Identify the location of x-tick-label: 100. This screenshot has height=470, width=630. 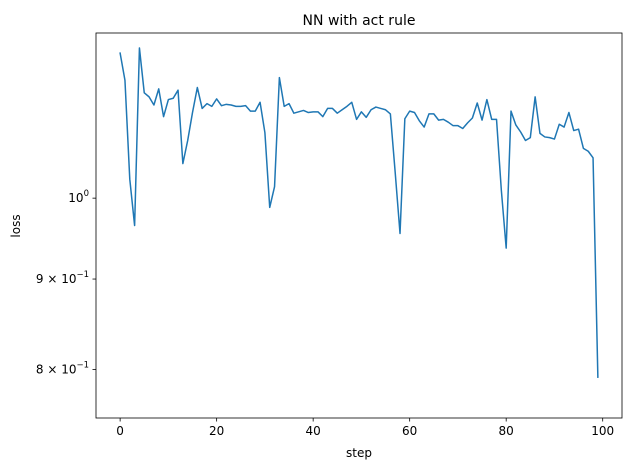
(602, 431).